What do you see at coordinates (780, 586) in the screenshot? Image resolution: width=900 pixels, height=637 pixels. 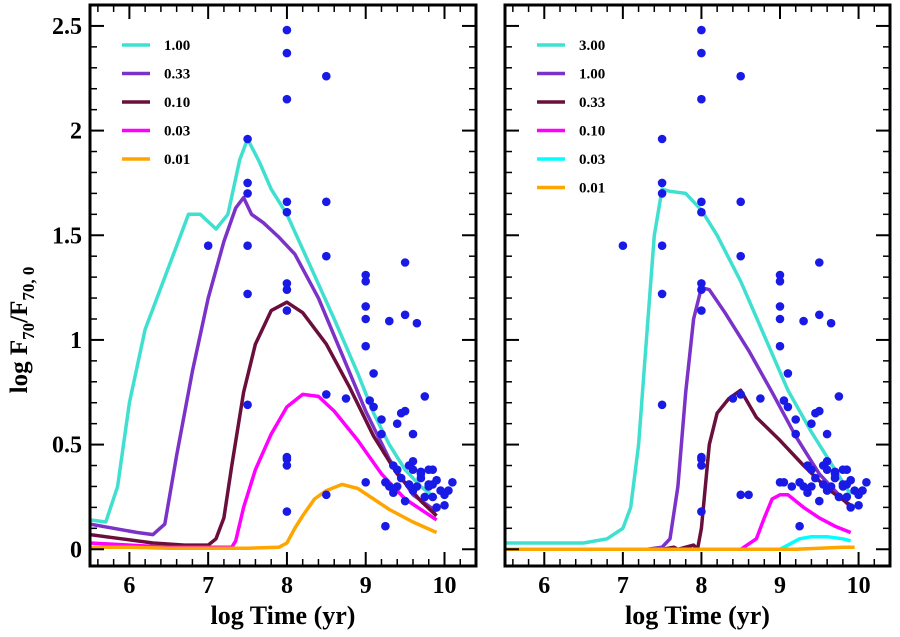 I see `right-x-tick-label: 9` at bounding box center [780, 586].